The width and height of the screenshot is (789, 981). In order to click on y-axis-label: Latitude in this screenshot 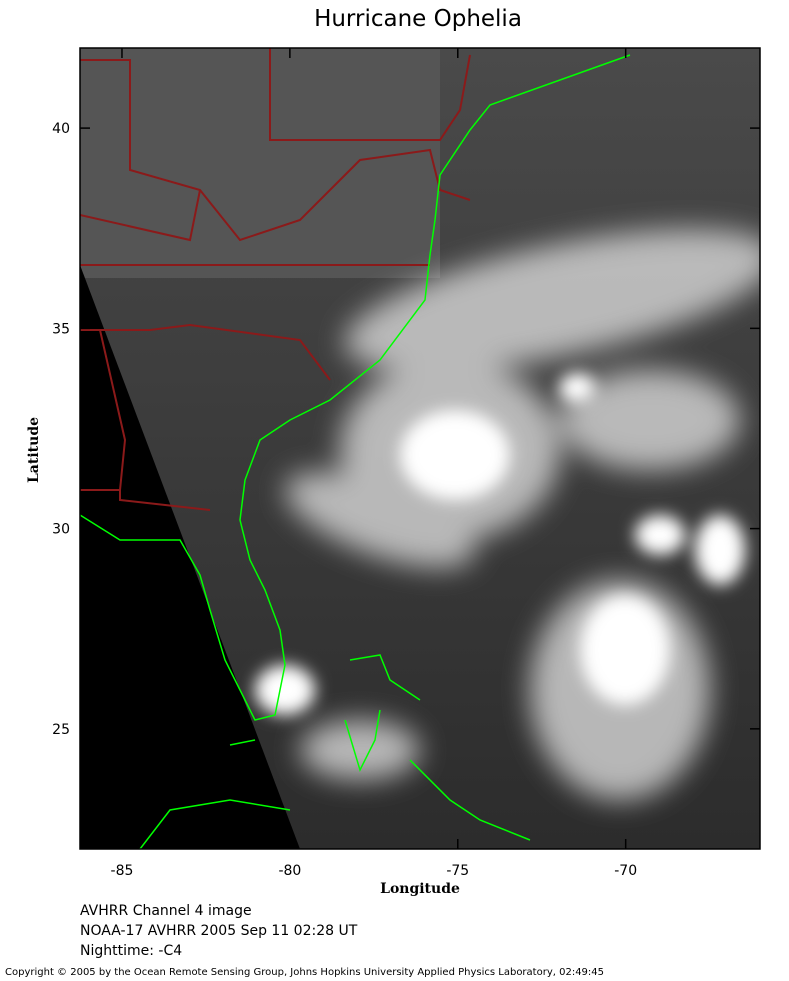, I will do `click(34, 450)`.